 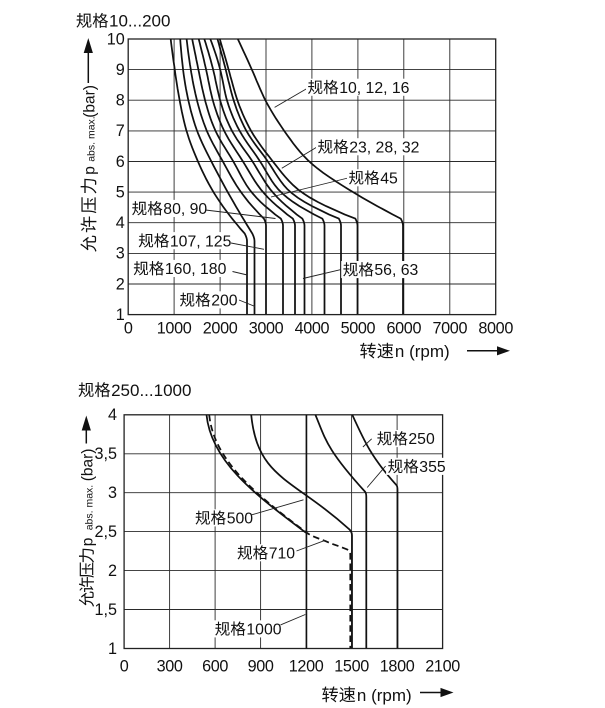 What do you see at coordinates (374, 88) in the screenshot?
I see `svg-text: 10, 12, 16` at bounding box center [374, 88].